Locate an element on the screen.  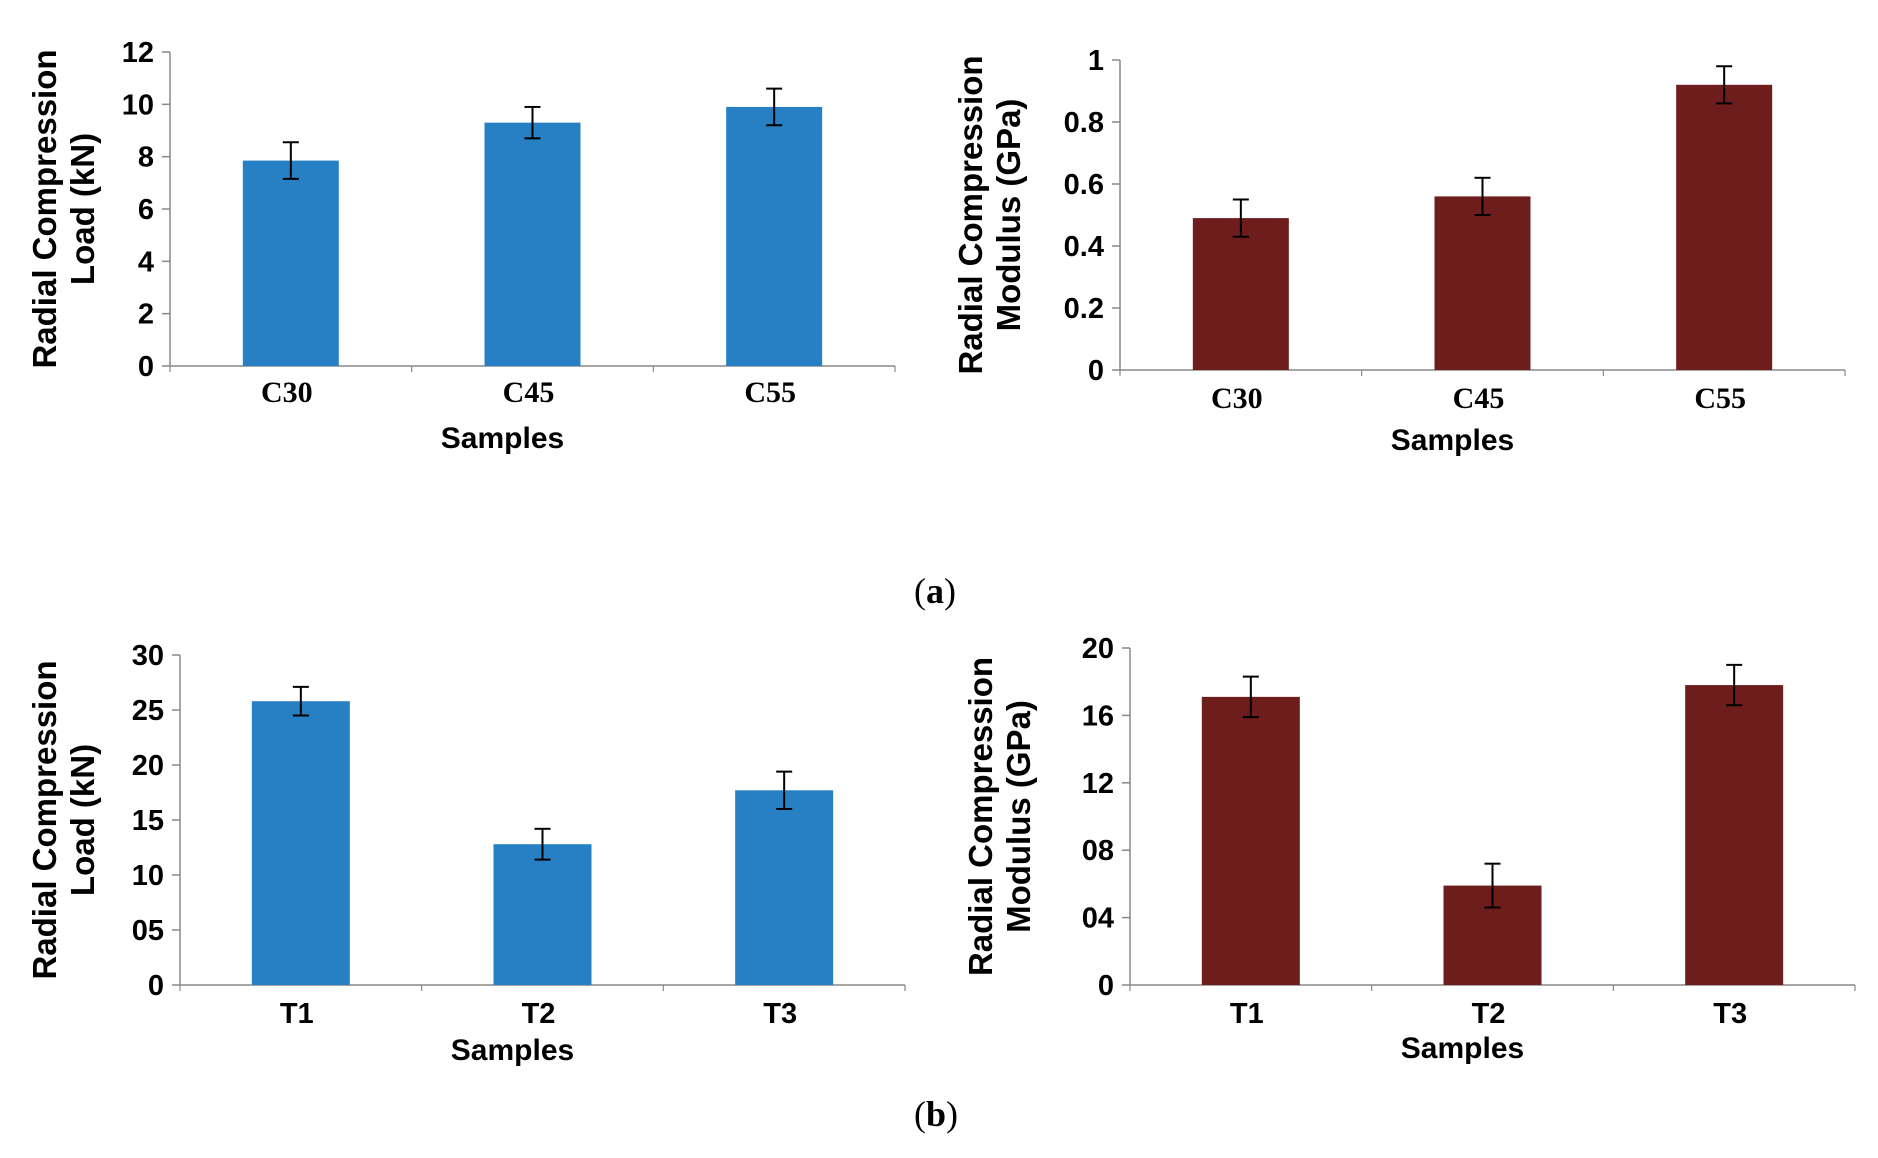
y-tick-label: 4 is located at coordinates (146, 262).